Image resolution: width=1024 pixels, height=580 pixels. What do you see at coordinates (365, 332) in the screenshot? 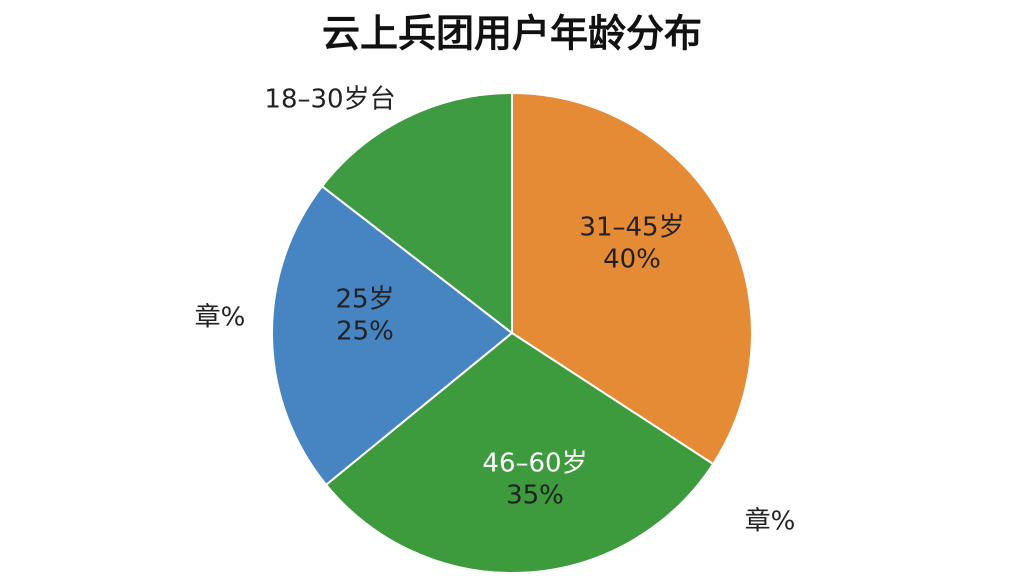
I see `value-label: 25%` at bounding box center [365, 332].